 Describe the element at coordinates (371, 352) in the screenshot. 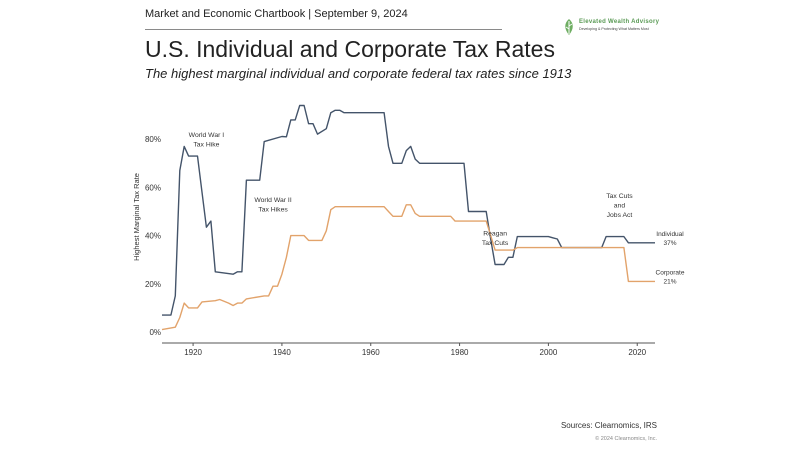

I see `x-tick-label: 1960` at that location.